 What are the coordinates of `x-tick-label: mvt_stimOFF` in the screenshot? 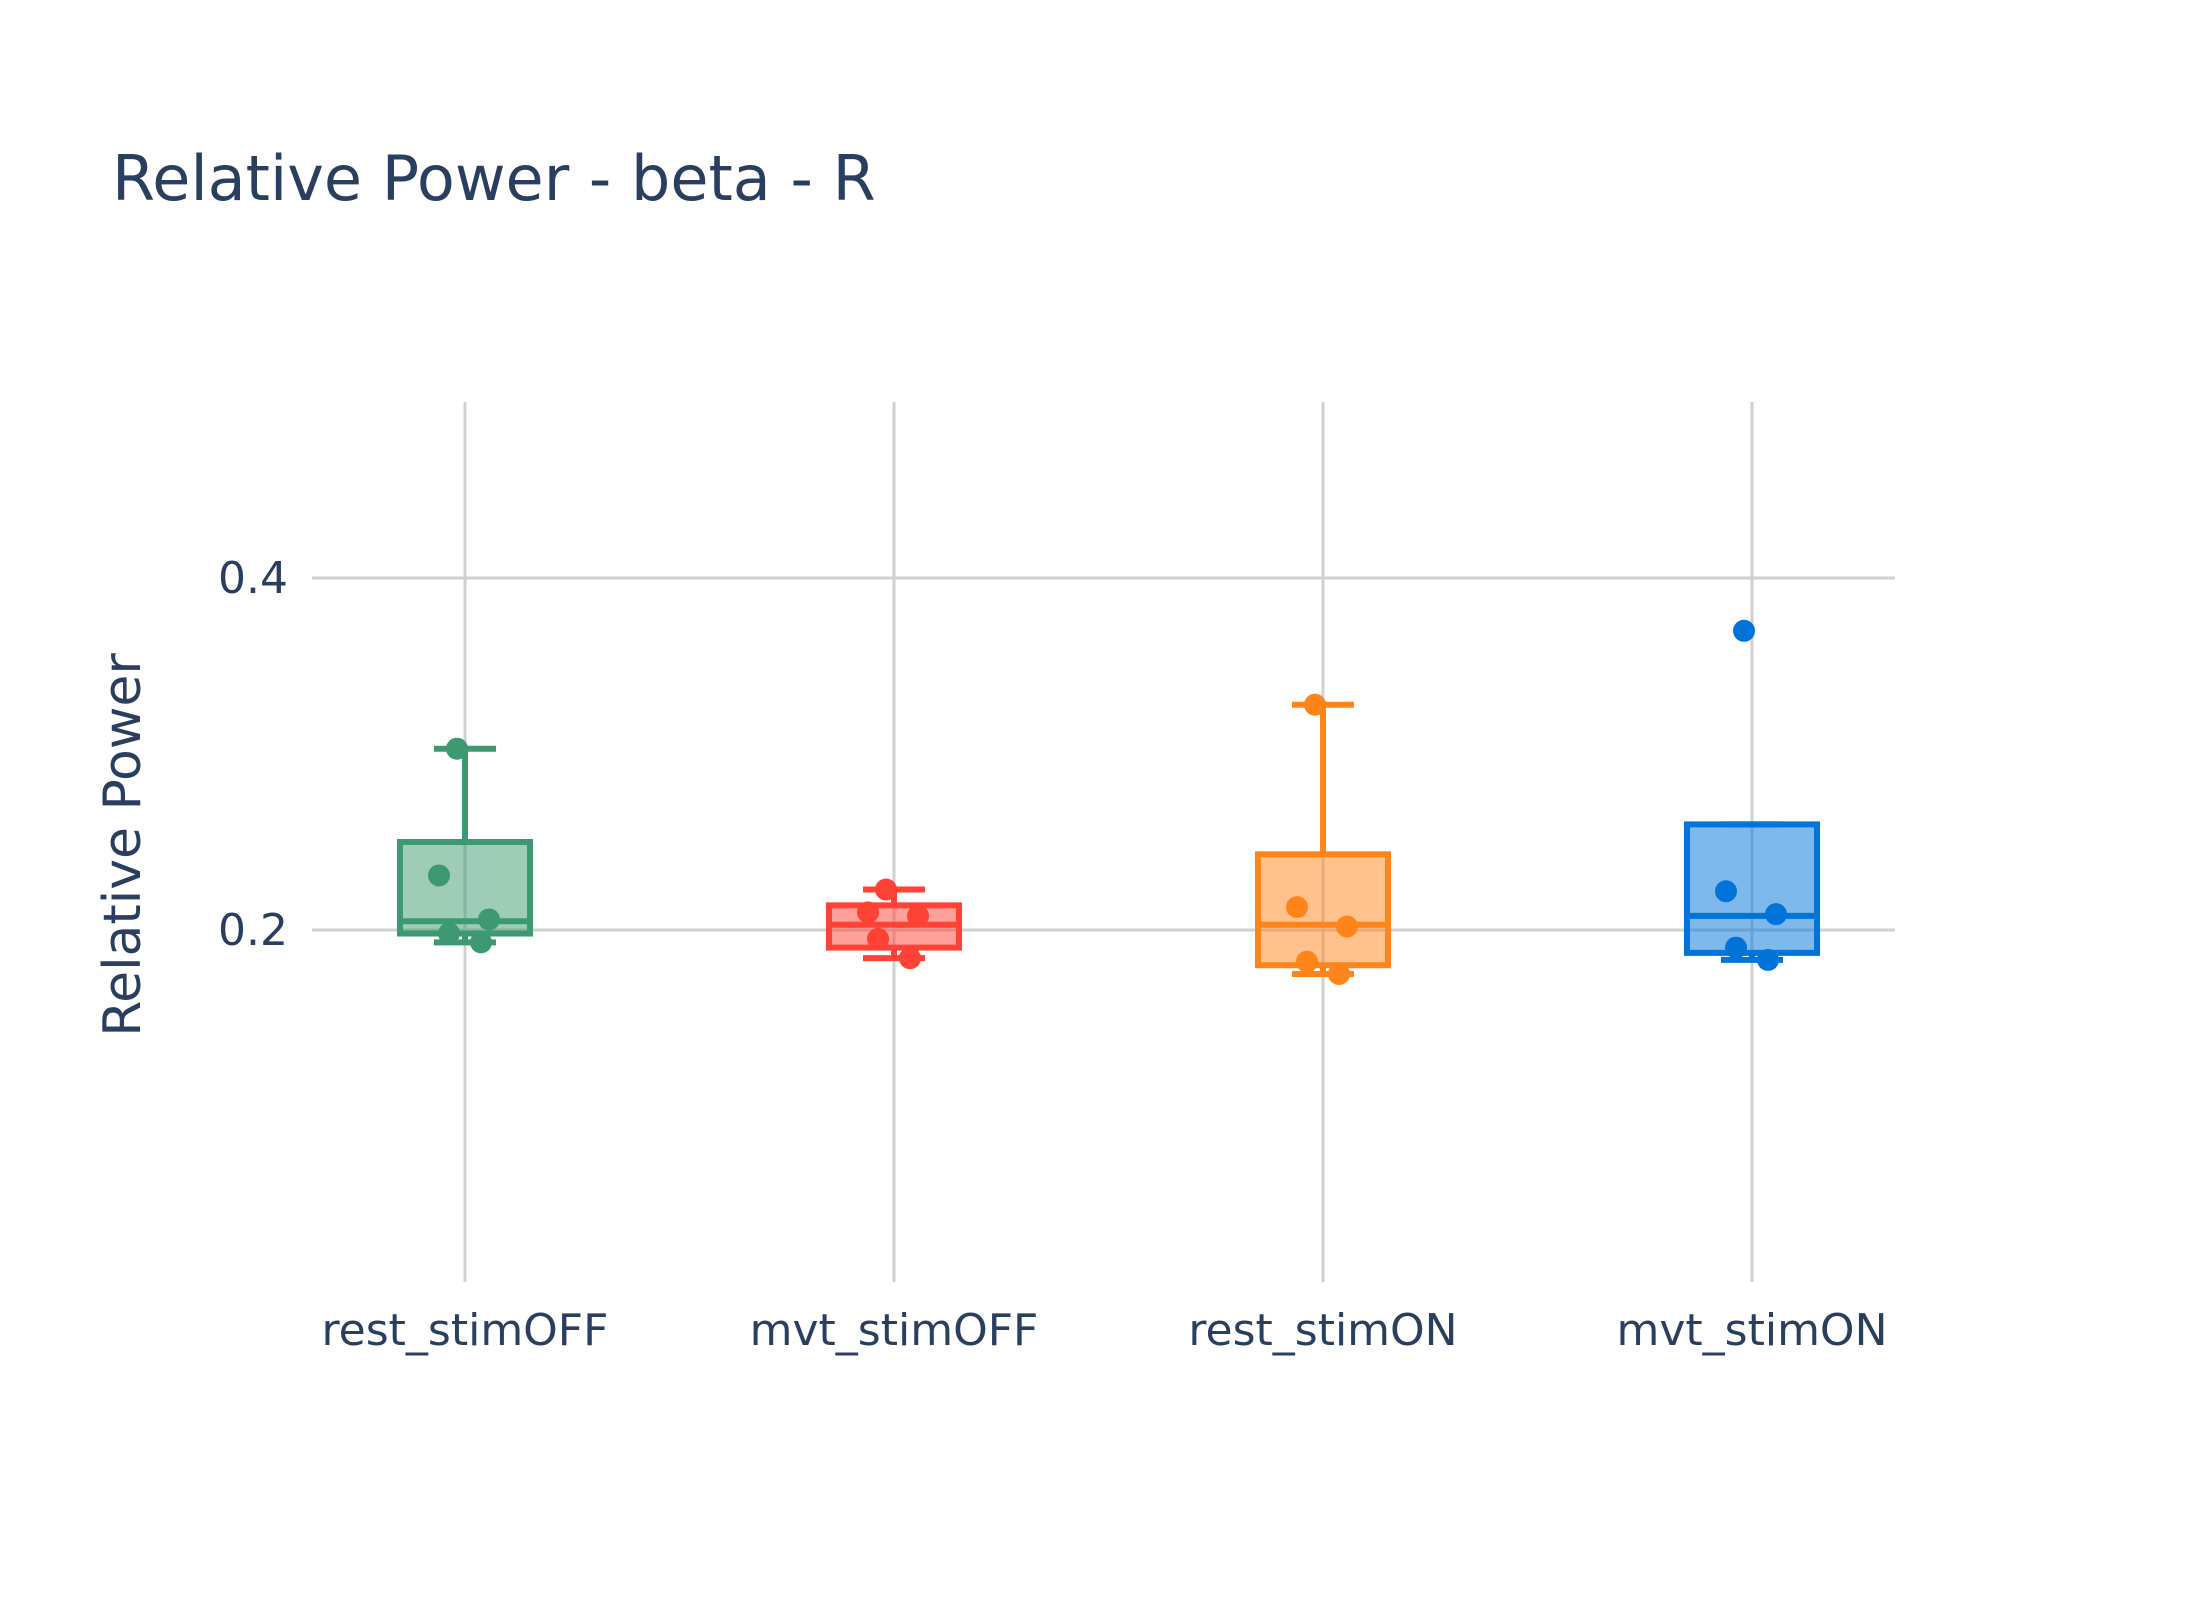 It's located at (894, 1330).